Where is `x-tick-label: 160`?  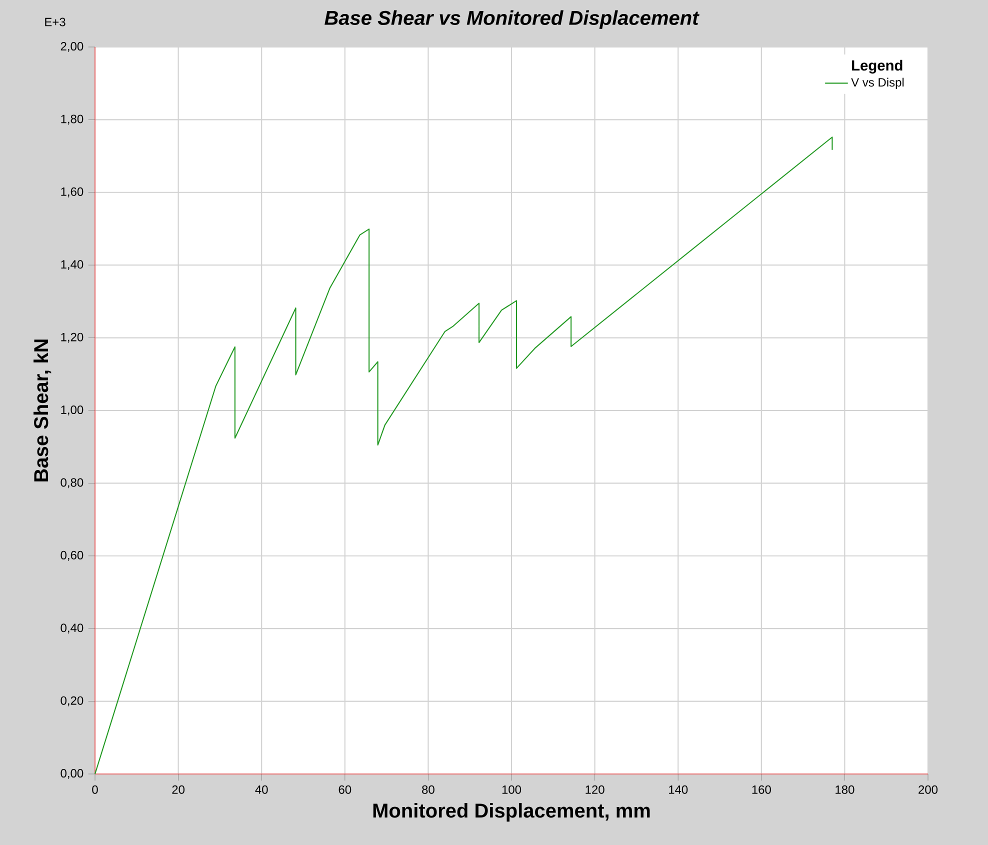
x-tick-label: 160 is located at coordinates (761, 789).